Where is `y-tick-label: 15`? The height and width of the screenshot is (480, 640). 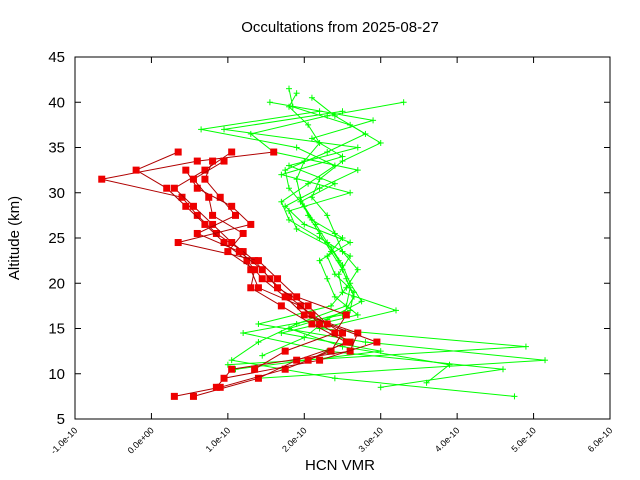
y-tick-label: 15 is located at coordinates (56, 329).